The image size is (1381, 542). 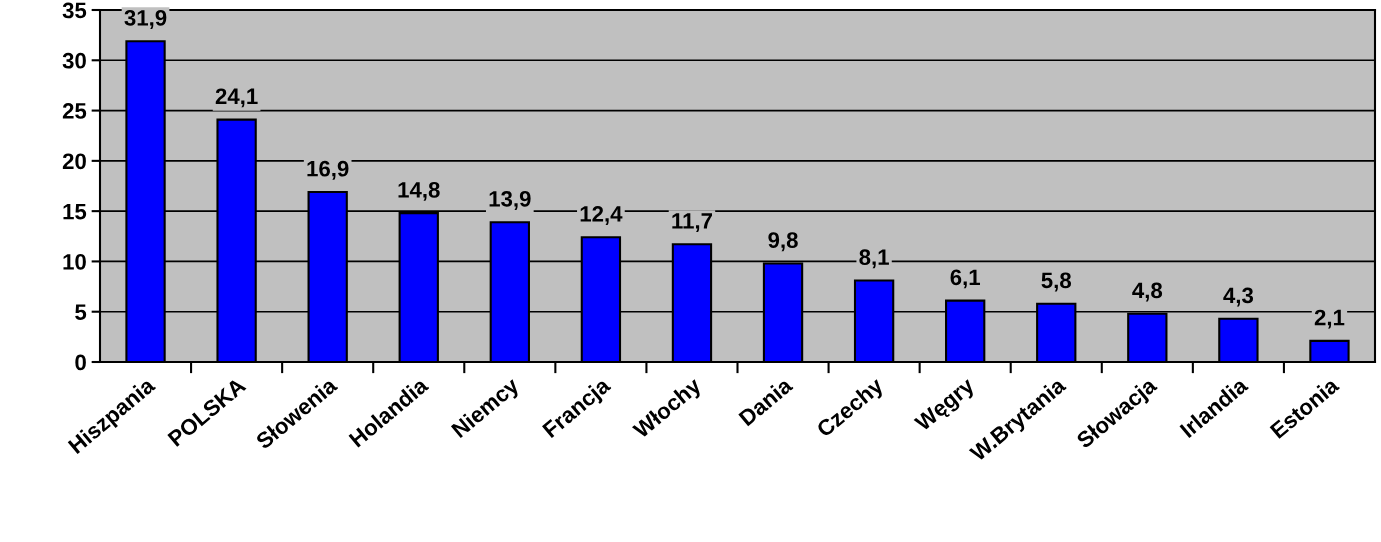 What do you see at coordinates (965, 279) in the screenshot?
I see `data-label: 6,1` at bounding box center [965, 279].